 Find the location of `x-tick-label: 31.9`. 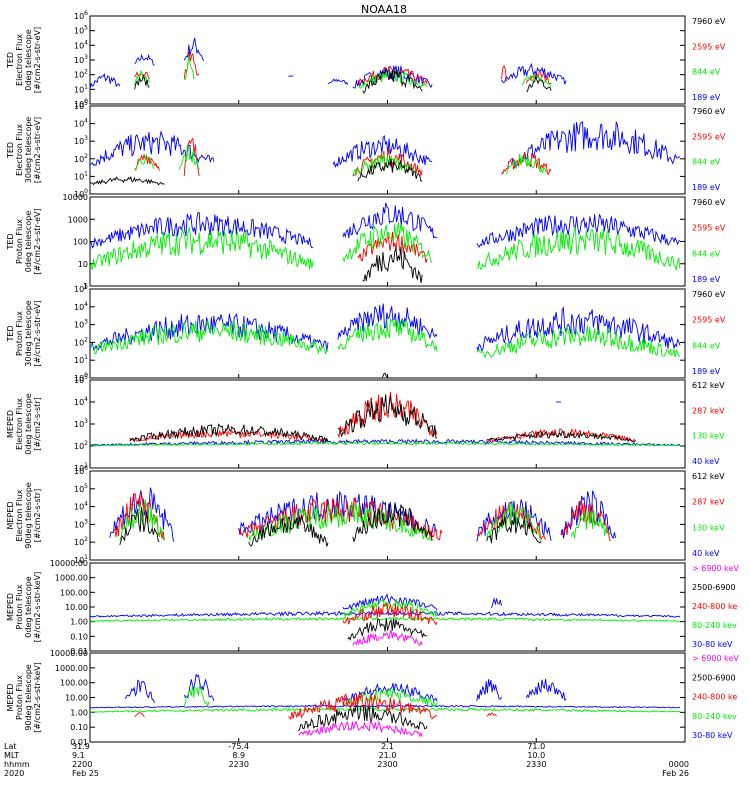

x-tick-label: 31.9 is located at coordinates (81, 746).